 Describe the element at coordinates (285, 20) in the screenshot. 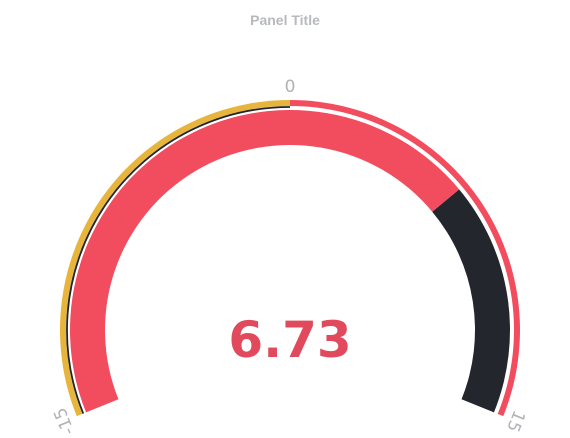

I see `panel-title: Panel Title` at that location.